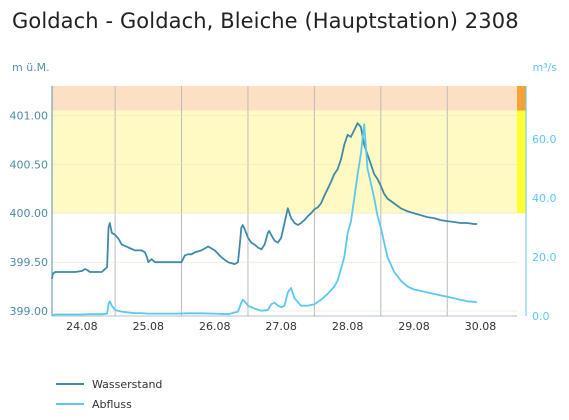  Describe the element at coordinates (414, 326) in the screenshot. I see `x-tick-label: 29.08` at that location.